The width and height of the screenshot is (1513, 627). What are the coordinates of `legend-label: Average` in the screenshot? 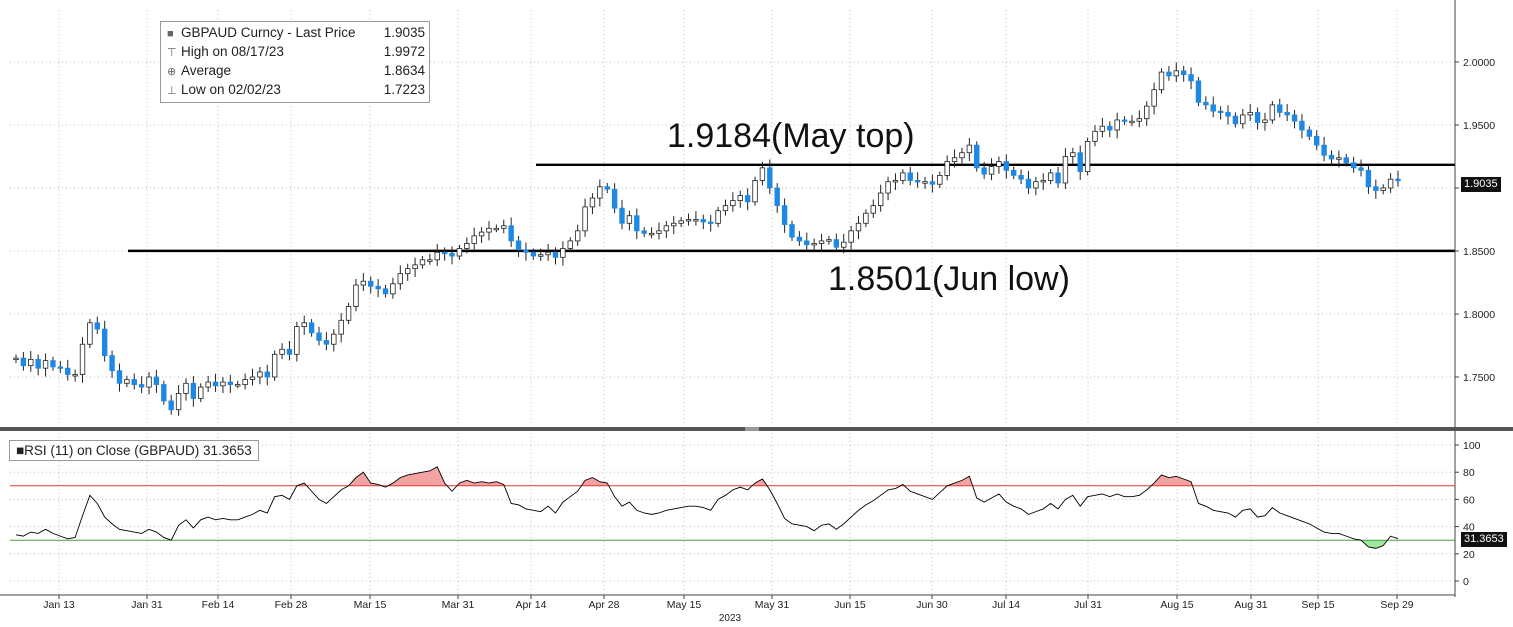 It's located at (206, 70).